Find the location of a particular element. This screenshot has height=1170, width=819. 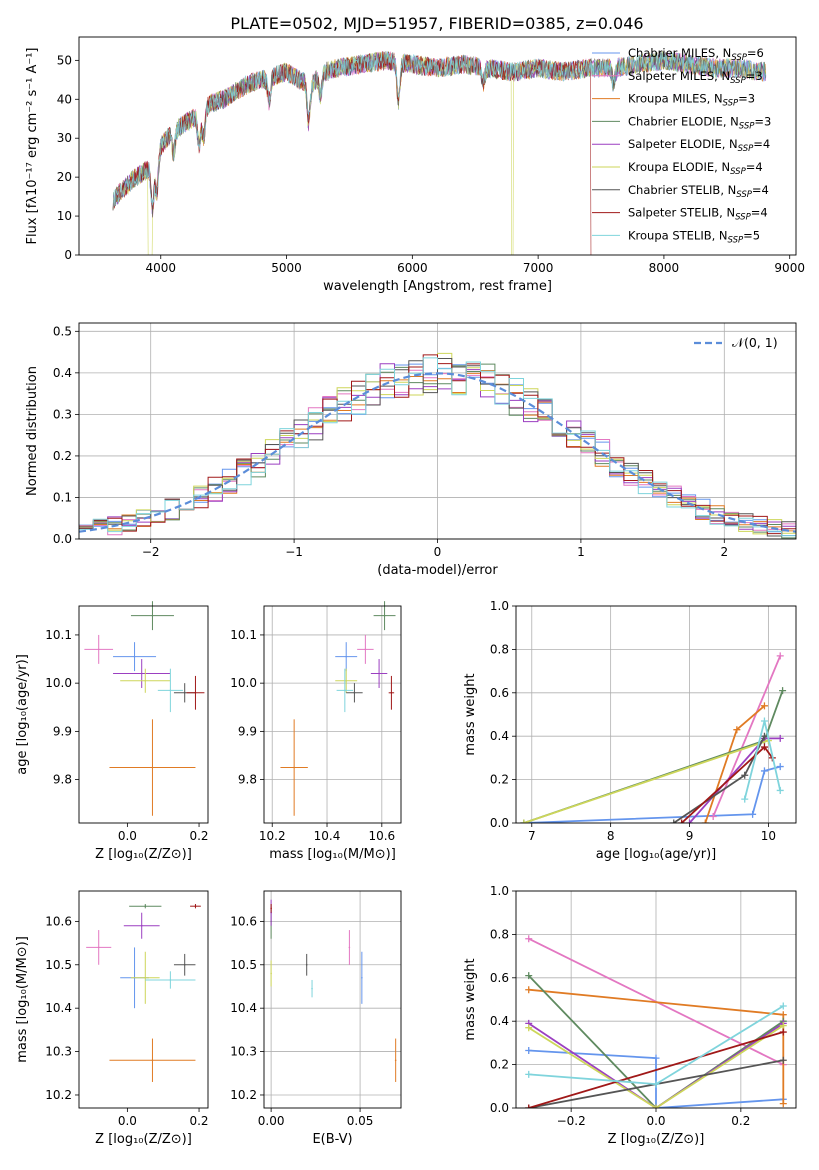

x-tick-label: 10.2 is located at coordinates (272, 836).